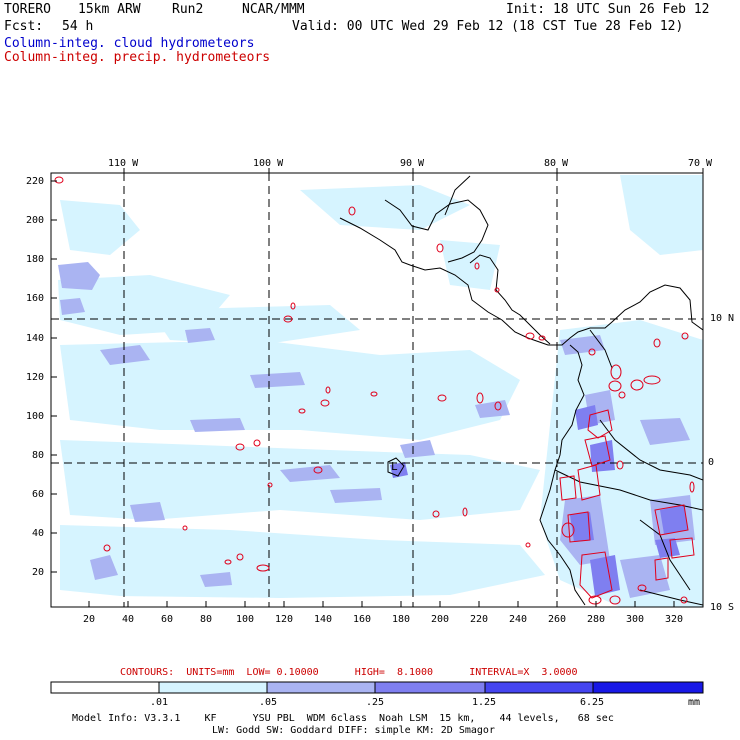 This screenshot has width=740, height=740. Describe the element at coordinates (35, 298) in the screenshot. I see `y-tick-label: 160` at that location.